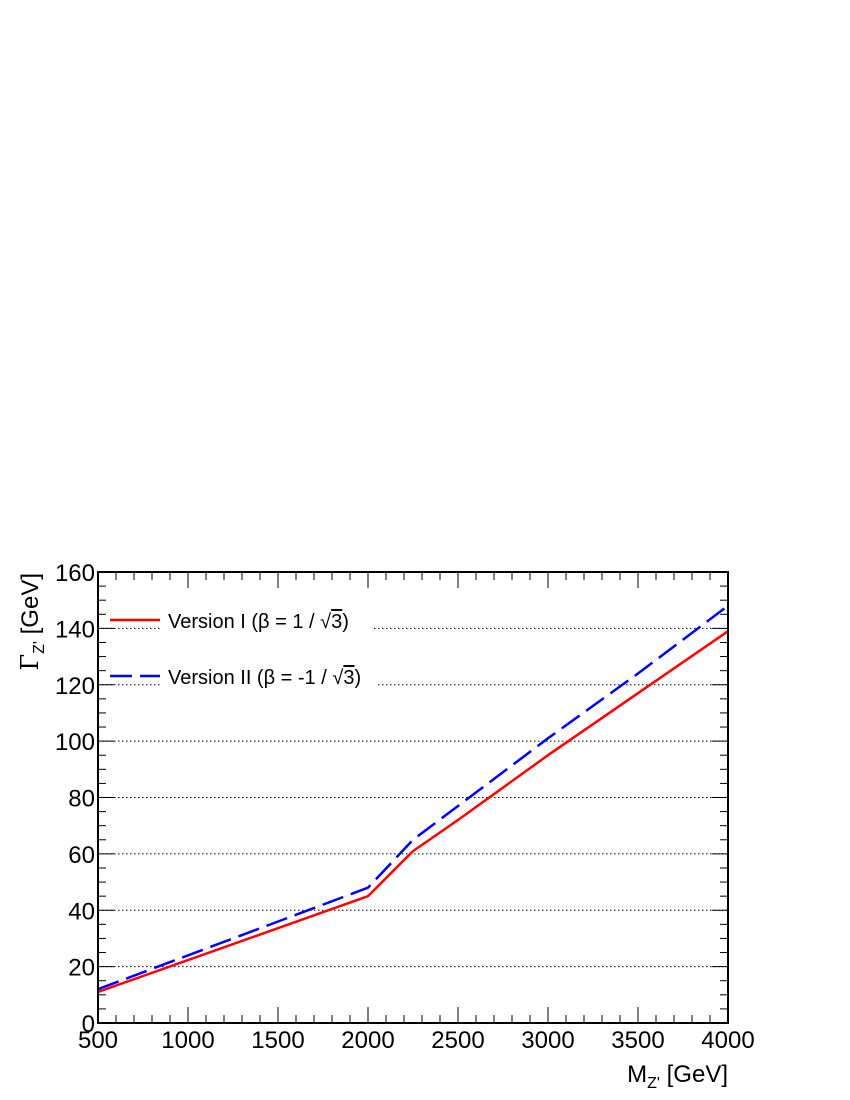 The image size is (850, 1100). Describe the element at coordinates (258, 622) in the screenshot. I see `legend-label-version-1: Version I (β = 1 / √3)` at that location.